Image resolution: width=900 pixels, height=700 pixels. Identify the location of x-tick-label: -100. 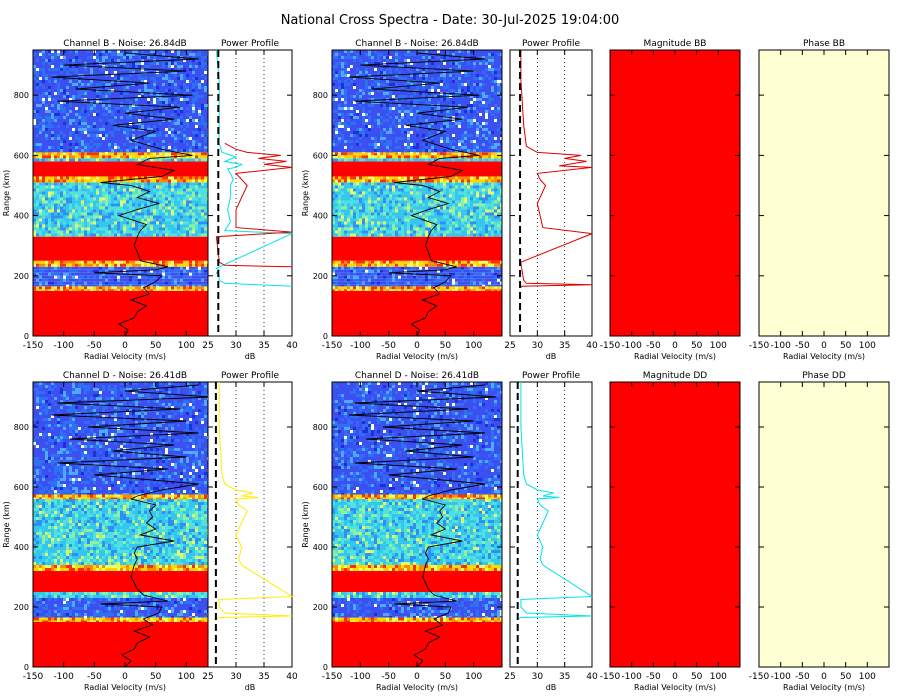
(63, 346).